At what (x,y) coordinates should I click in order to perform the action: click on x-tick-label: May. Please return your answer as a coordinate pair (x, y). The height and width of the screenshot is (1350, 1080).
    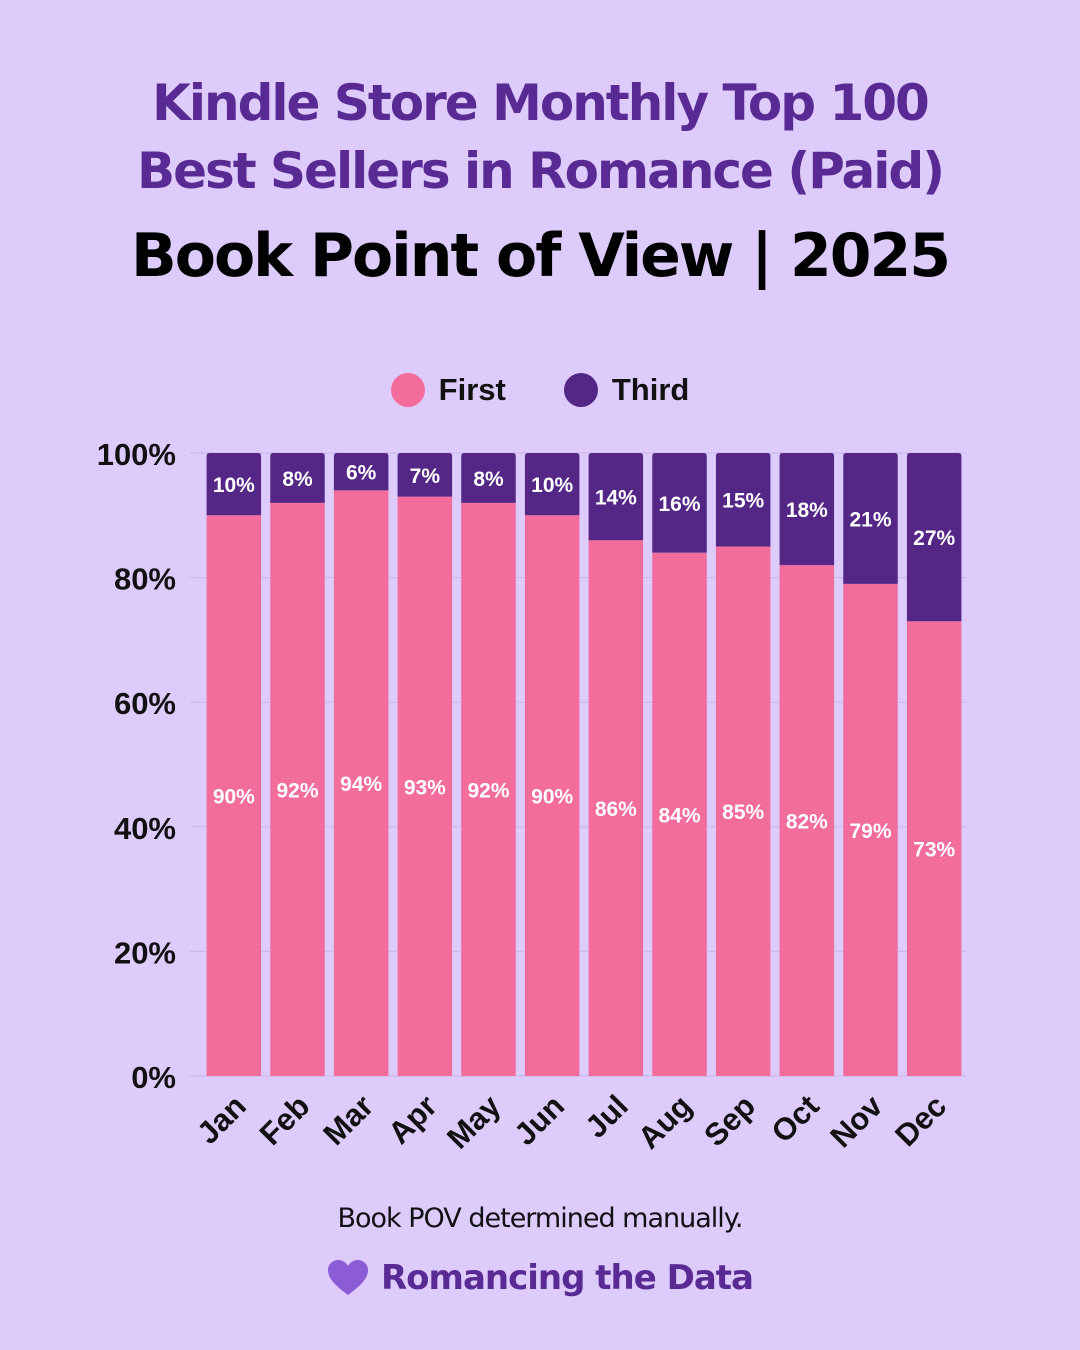
    Looking at the image, I should click on (474, 1122).